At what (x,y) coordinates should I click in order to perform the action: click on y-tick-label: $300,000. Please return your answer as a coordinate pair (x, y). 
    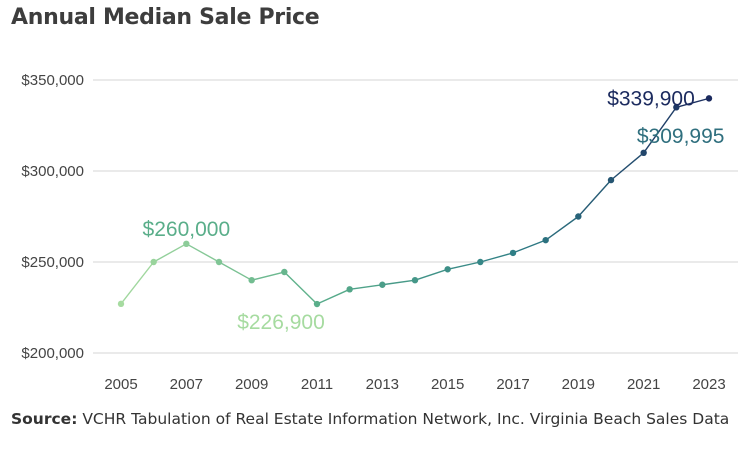
    Looking at the image, I should click on (52, 171).